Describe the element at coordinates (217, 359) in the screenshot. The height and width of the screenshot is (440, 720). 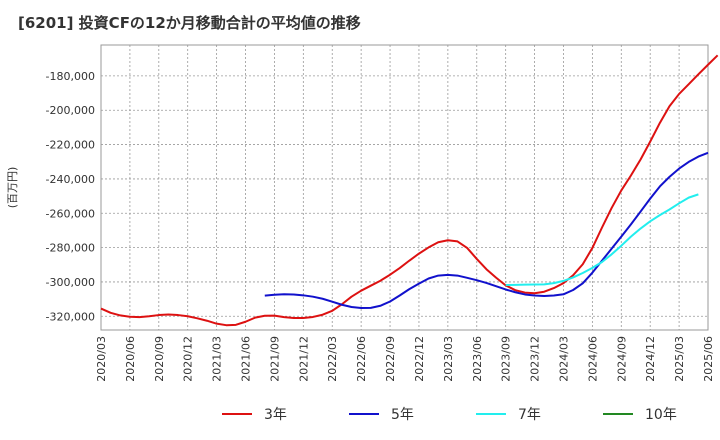
I see `x-tick-label: 2021/03` at that location.